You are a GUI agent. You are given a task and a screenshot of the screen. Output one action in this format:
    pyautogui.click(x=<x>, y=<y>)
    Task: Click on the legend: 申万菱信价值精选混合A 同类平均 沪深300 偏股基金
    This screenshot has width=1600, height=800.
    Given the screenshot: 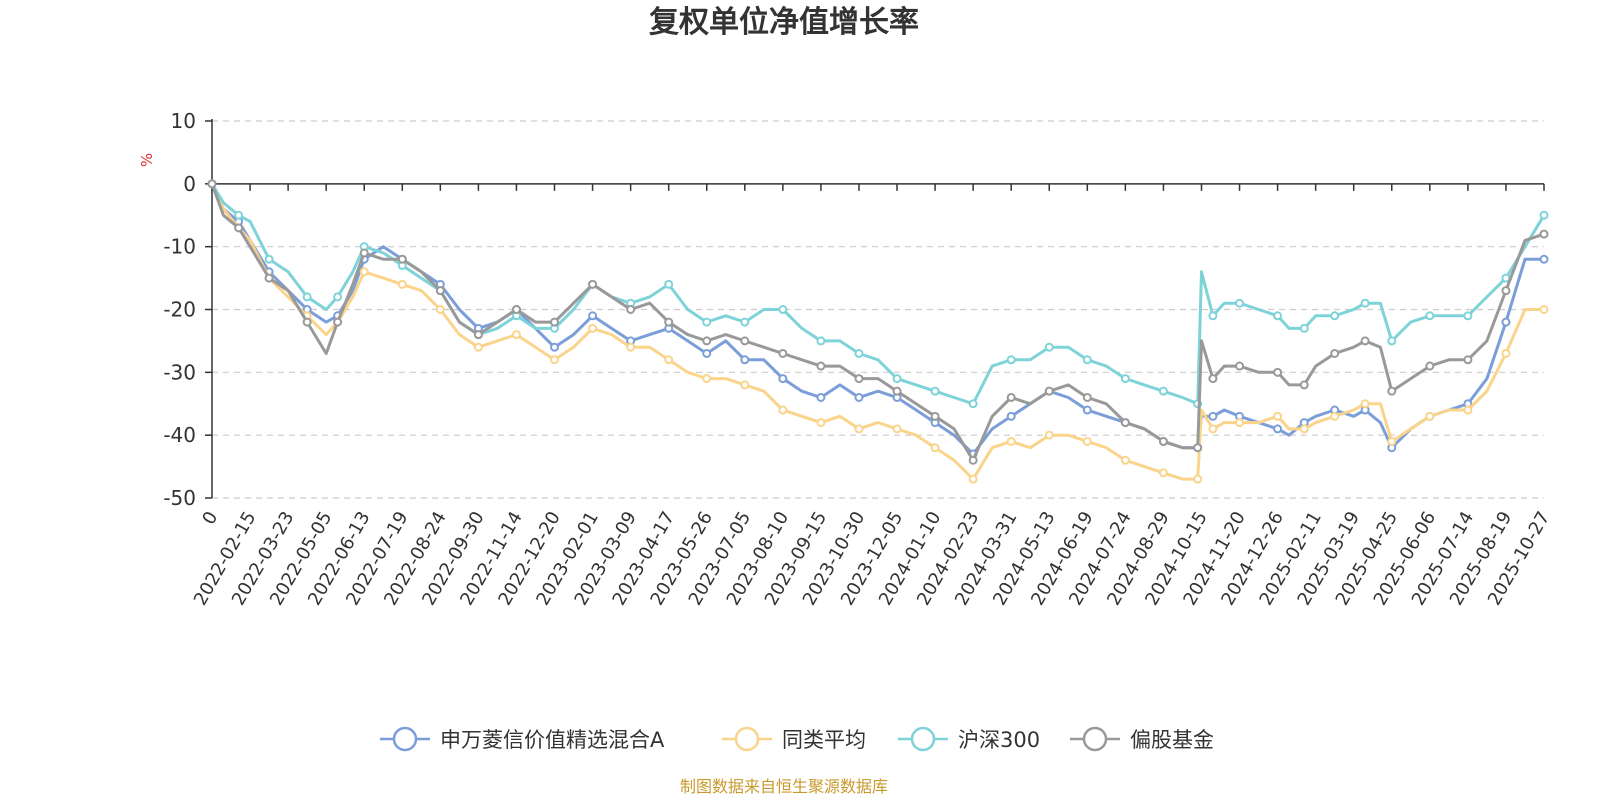 What is the action you would take?
    pyautogui.click(x=797, y=739)
    